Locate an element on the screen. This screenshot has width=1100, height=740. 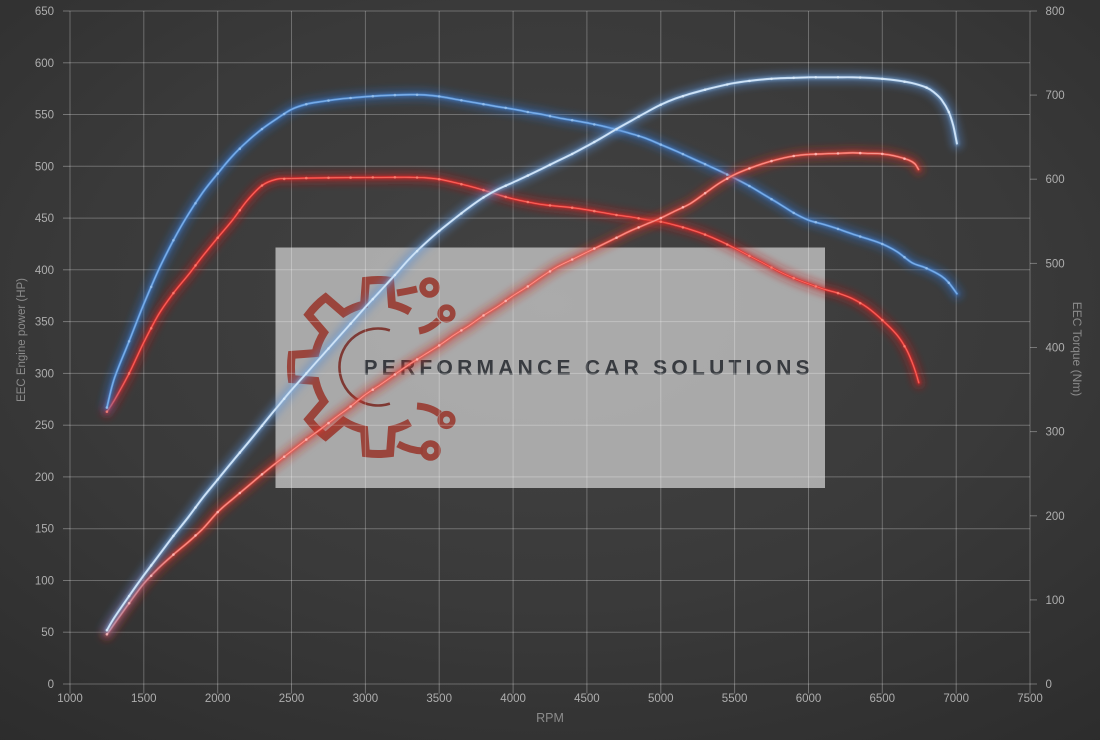
svg-text: 5500 is located at coordinates (735, 699).